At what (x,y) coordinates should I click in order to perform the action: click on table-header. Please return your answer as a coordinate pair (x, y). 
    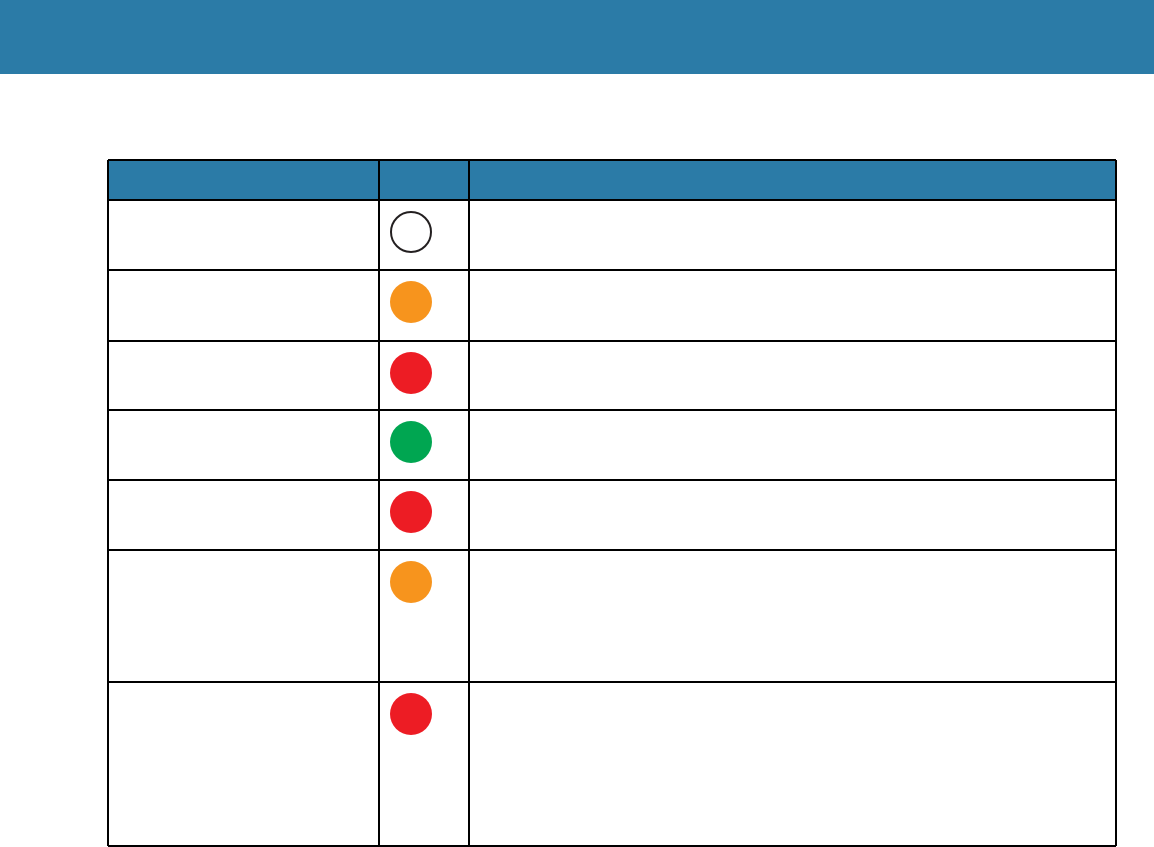
    Looking at the image, I should click on (612, 180).